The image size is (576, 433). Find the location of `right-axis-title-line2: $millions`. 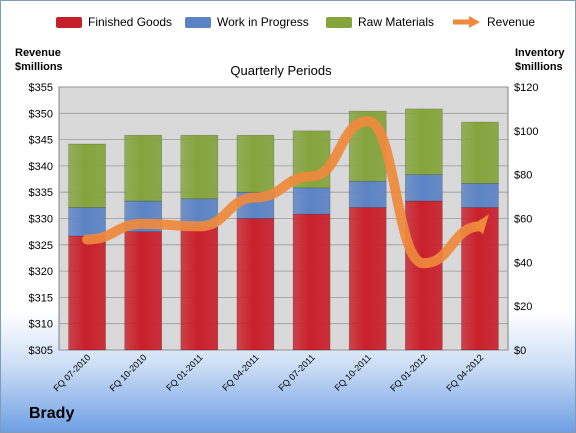

right-axis-title-line2: $millions is located at coordinates (539, 67).